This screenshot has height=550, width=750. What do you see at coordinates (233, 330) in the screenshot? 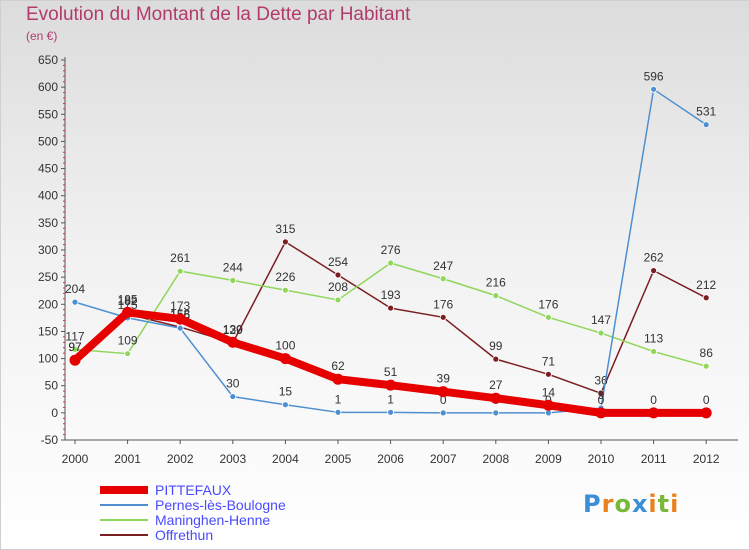
I see `data-label-offrethun: 129` at bounding box center [233, 330].